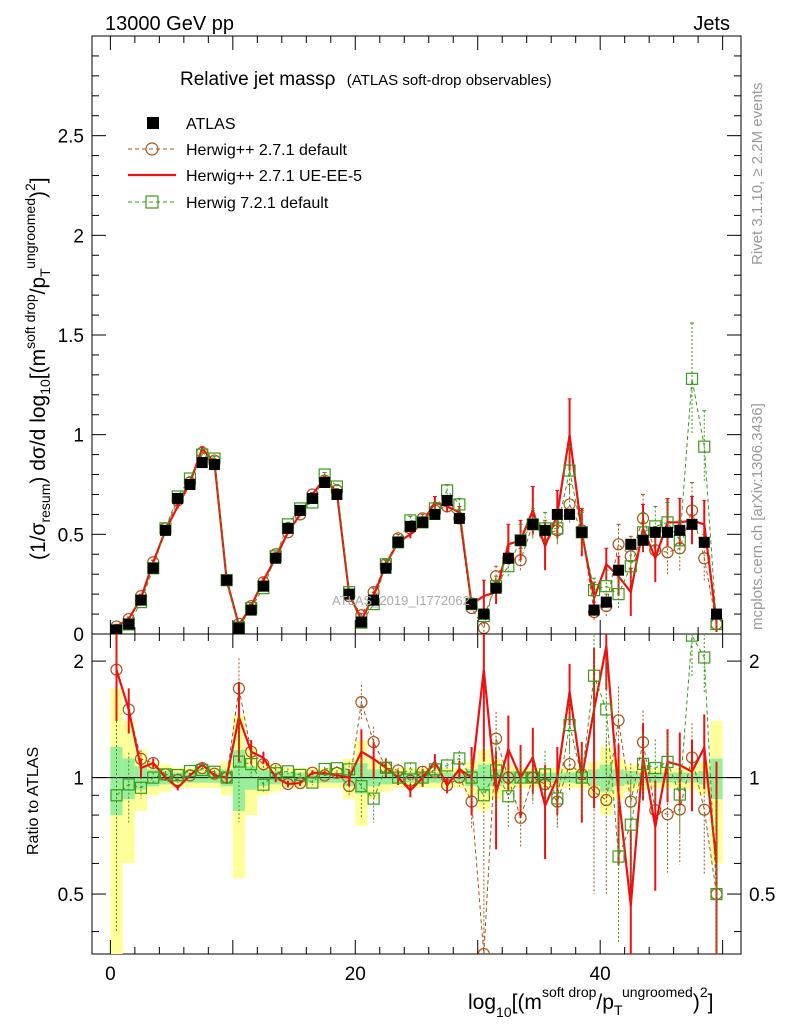 The image size is (786, 1024). I want to click on y-tick-label: 2.5, so click(71, 137).